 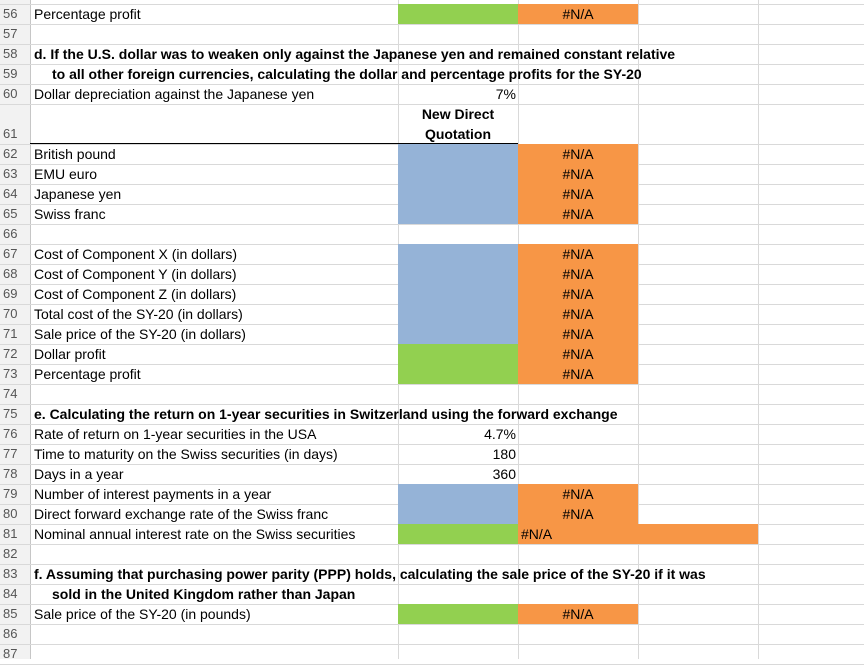 What do you see at coordinates (10, 53) in the screenshot?
I see `row-number: 58` at bounding box center [10, 53].